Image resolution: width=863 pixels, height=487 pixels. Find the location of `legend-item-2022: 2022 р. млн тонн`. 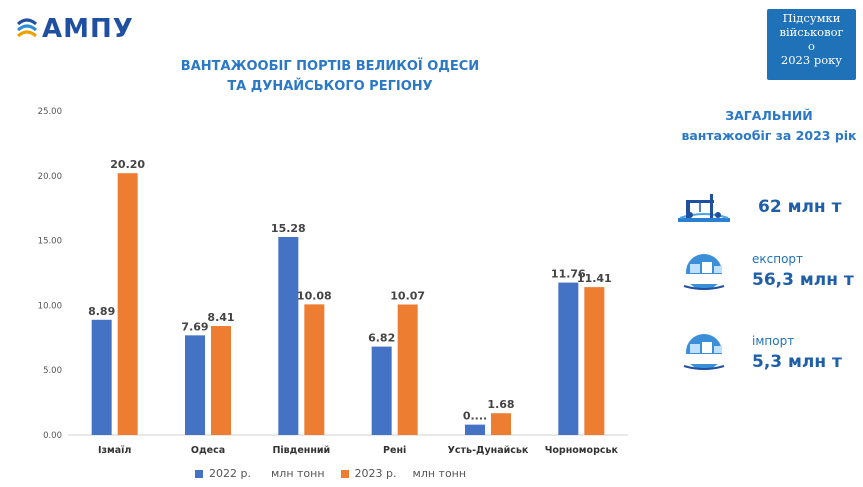

legend-item-2022: 2022 р. млн тонн is located at coordinates (260, 473).